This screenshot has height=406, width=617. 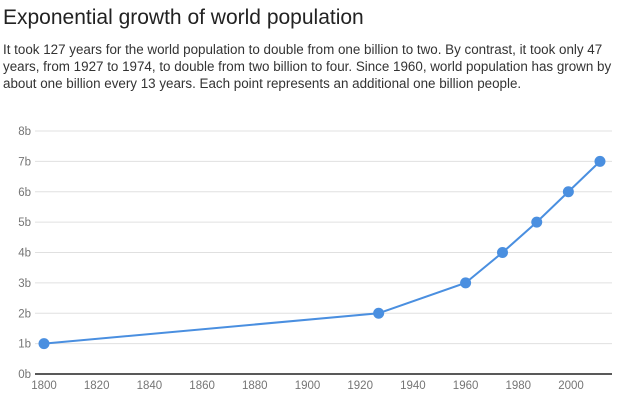 What do you see at coordinates (183, 17) in the screenshot?
I see `chart-title: Exponential growth of world population` at bounding box center [183, 17].